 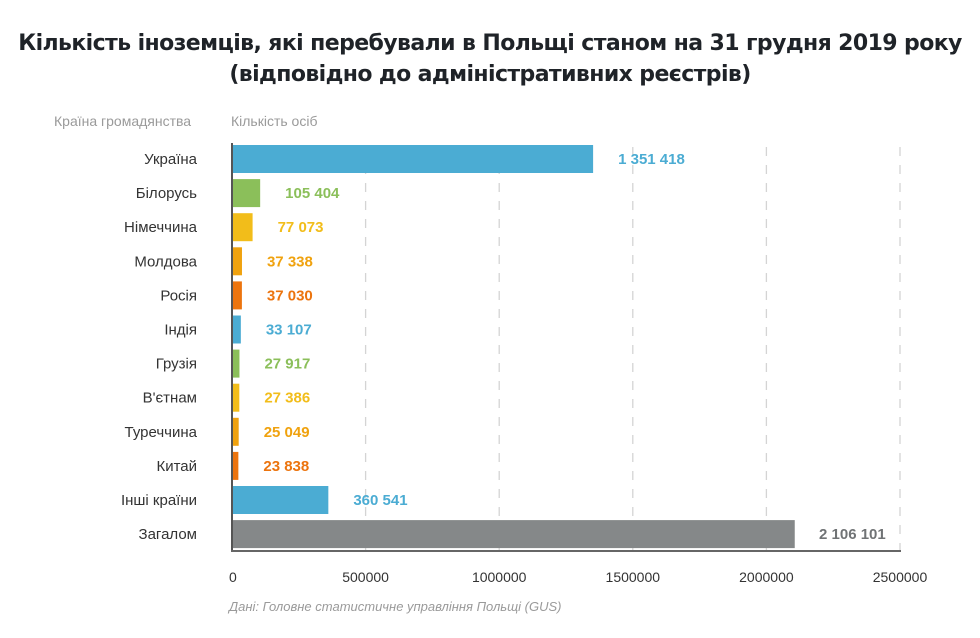 I want to click on category-label: Молдова, so click(x=165, y=261).